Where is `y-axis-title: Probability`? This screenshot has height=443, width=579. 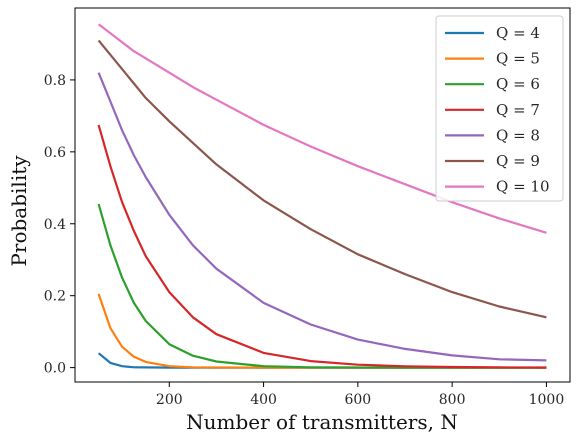
y-axis-title: Probability is located at coordinates (19, 211).